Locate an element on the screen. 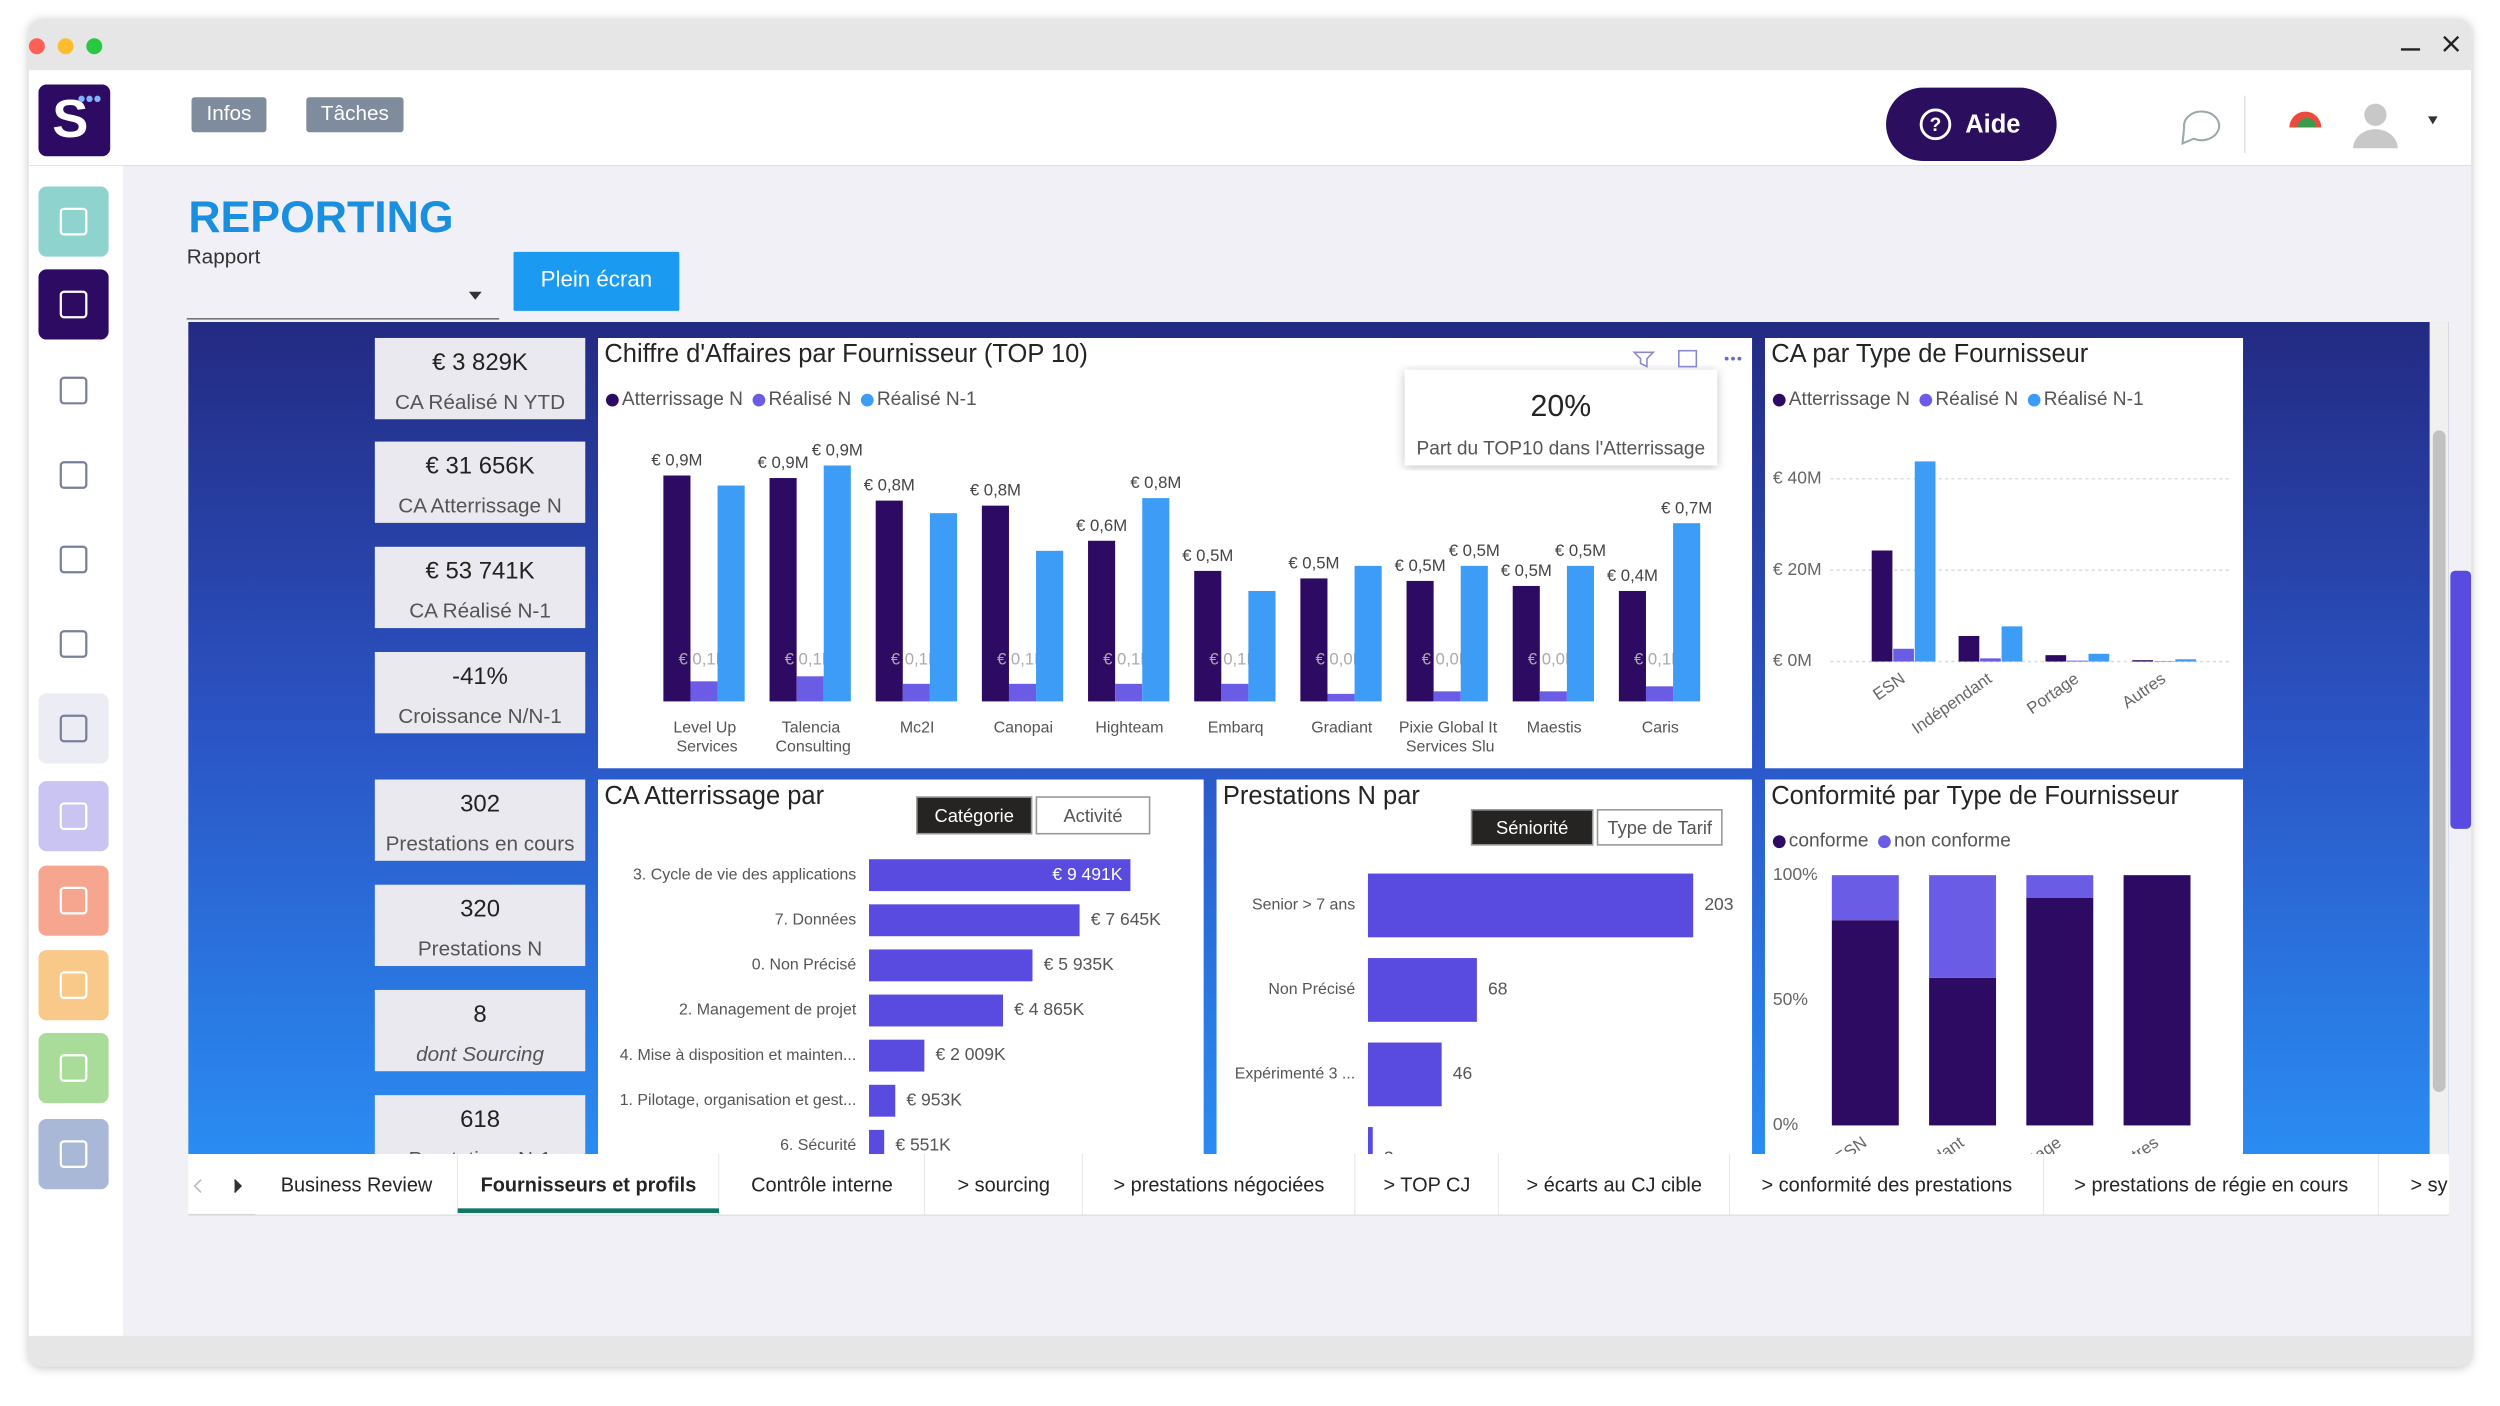  tab-next is located at coordinates (238, 1186).